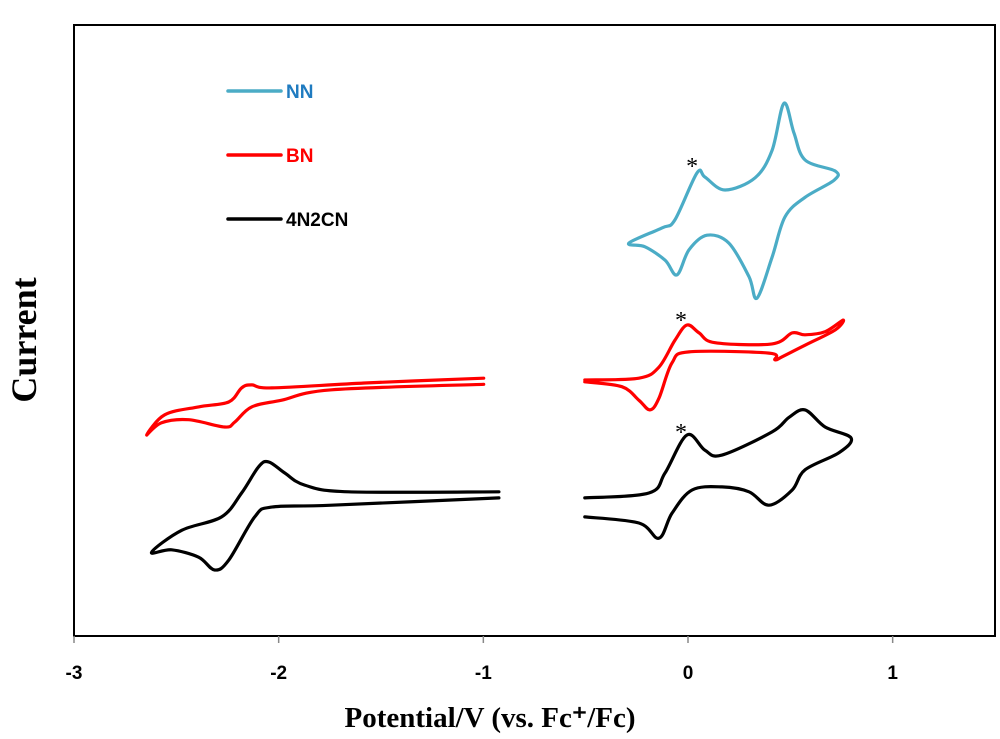  Describe the element at coordinates (483, 673) in the screenshot. I see `x-tick-label: -1` at that location.